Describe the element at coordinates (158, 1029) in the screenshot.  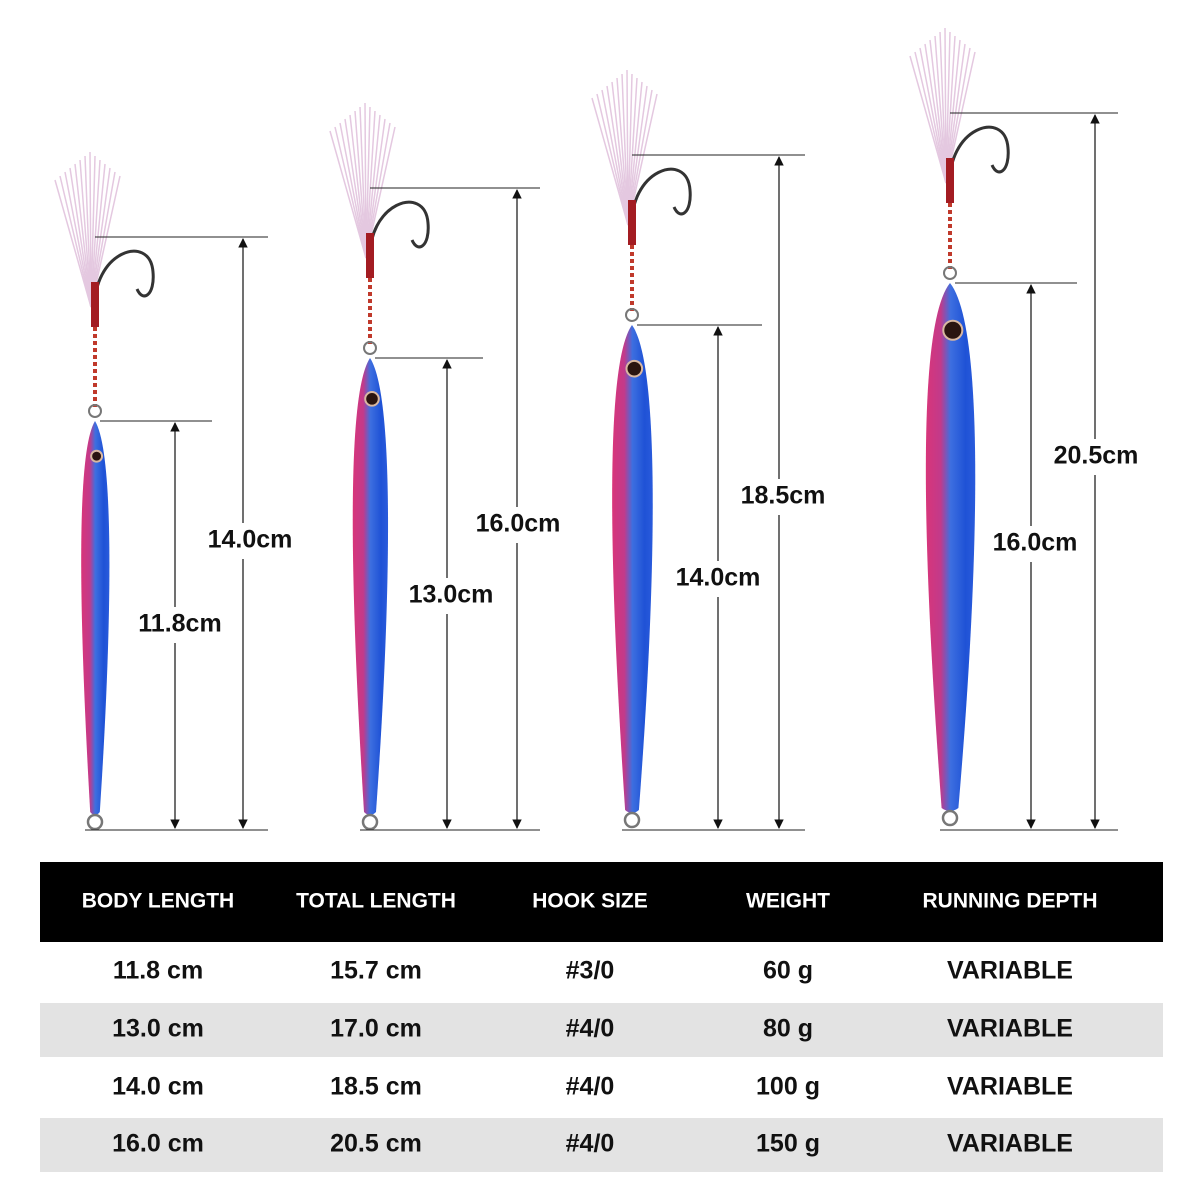
I see `table-cell: 13.0 cm` at that location.